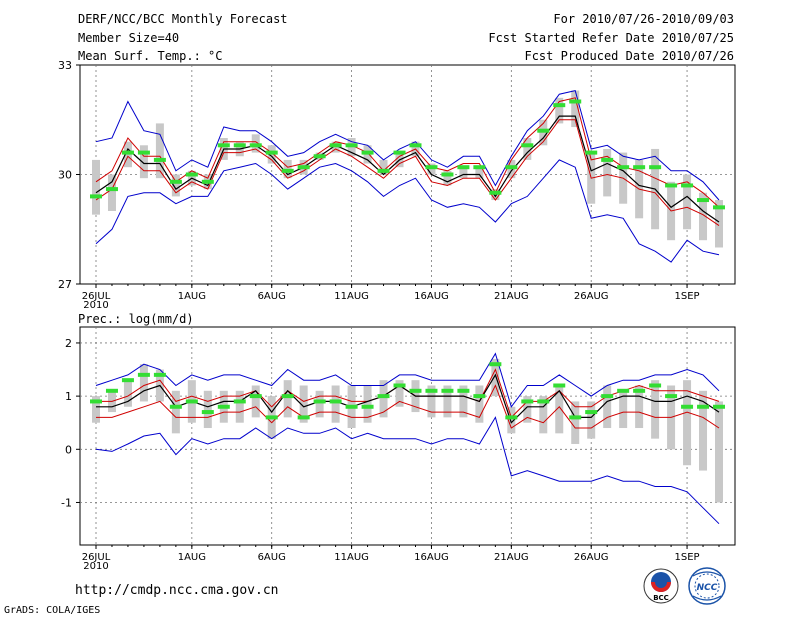 The image size is (800, 618). I want to click on y-tick-label: 1, so click(68, 396).